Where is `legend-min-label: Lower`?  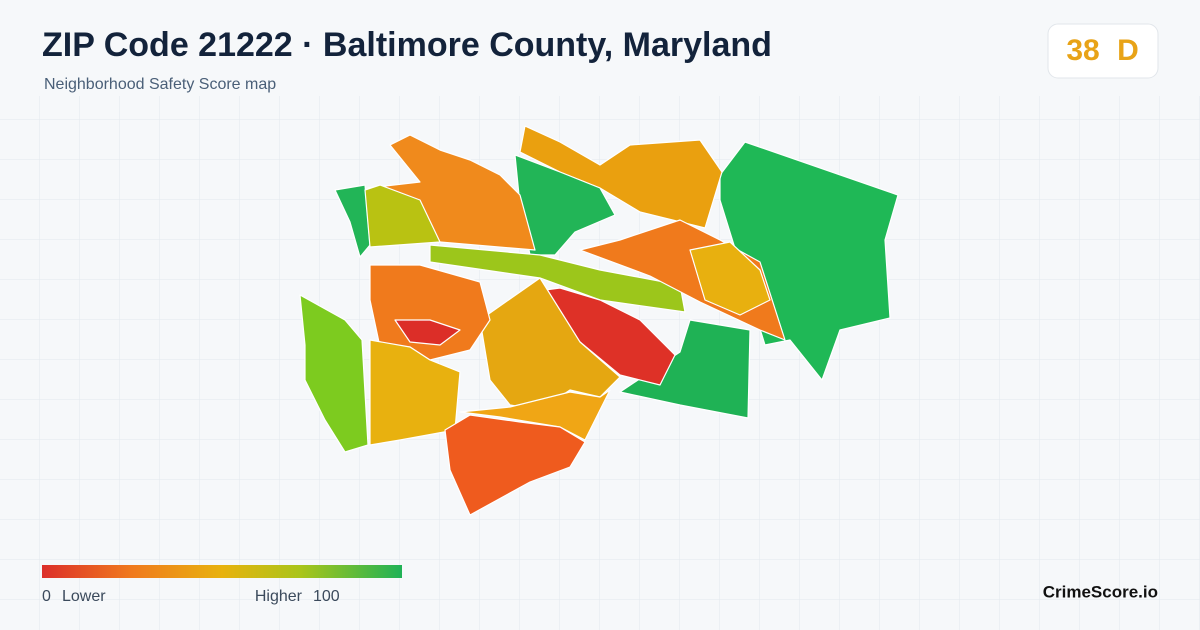
legend-min-label: Lower is located at coordinates (84, 596).